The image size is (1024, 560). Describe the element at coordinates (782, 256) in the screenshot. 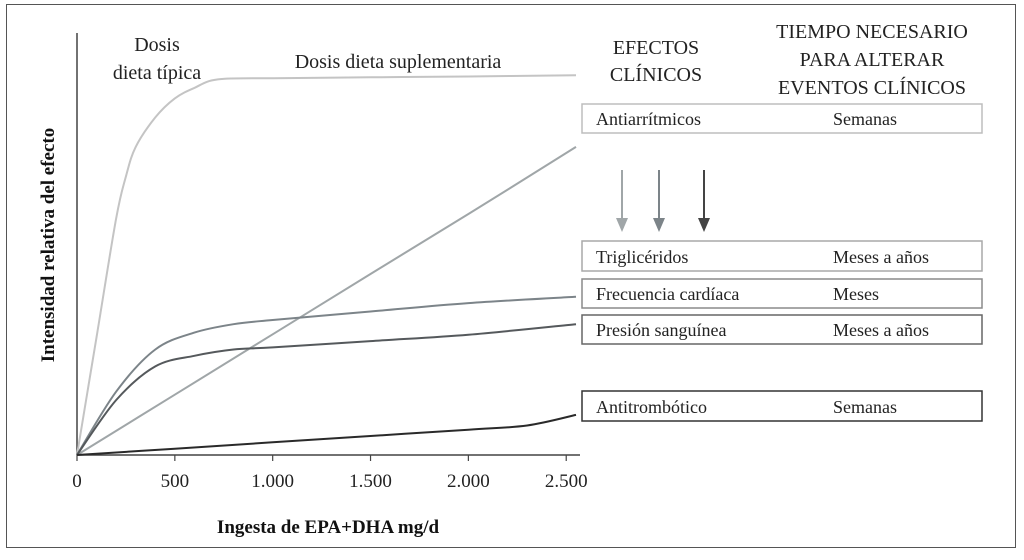

I see `effect-box-triglycerides: Triglicéridos Meses a años` at that location.